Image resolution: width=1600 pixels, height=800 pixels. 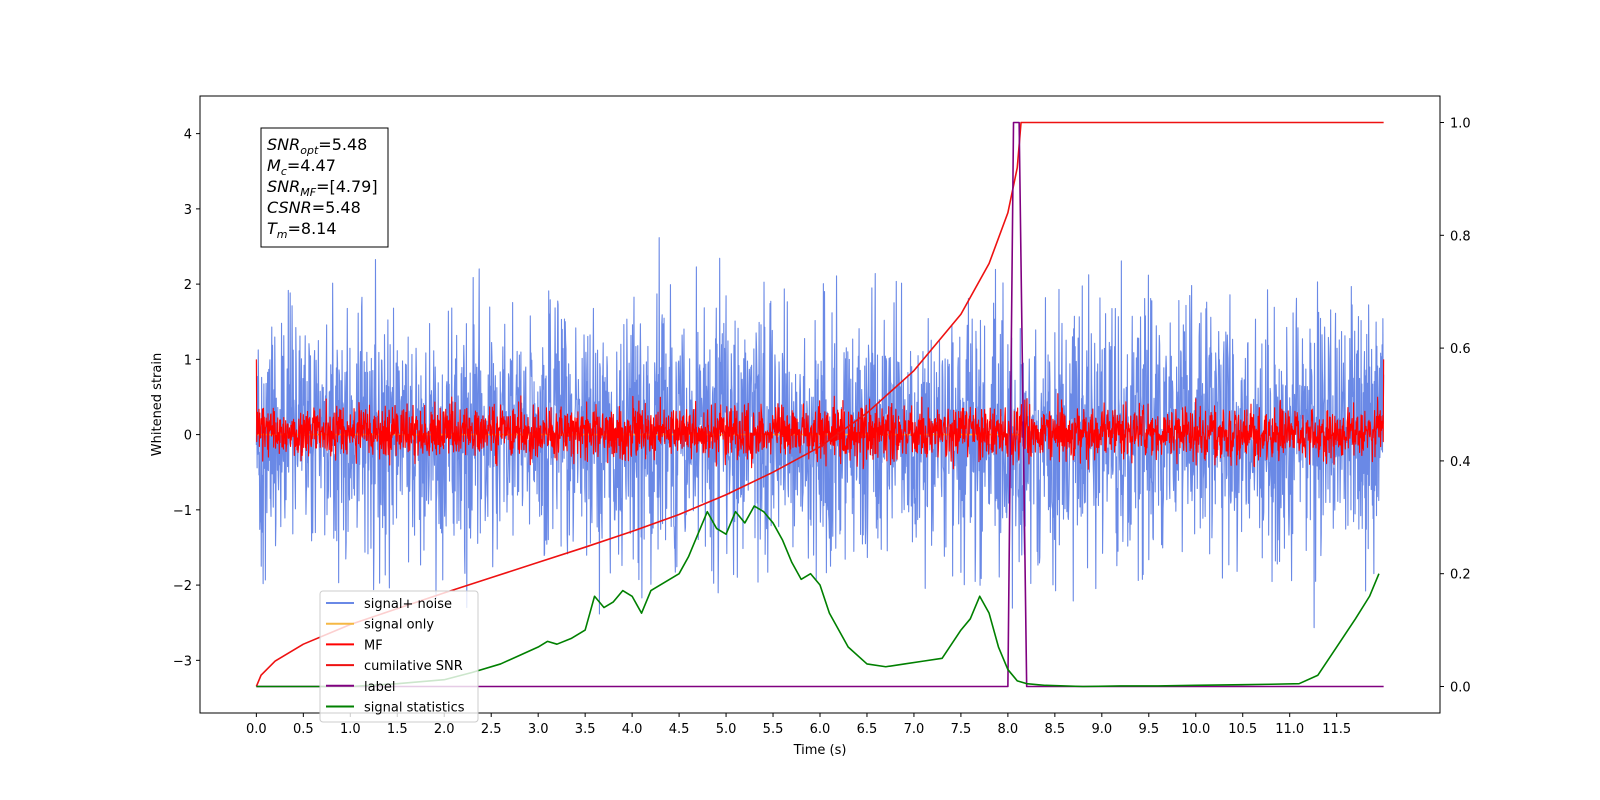 What do you see at coordinates (1460, 575) in the screenshot?
I see `y-right-tick-label: 0.2` at bounding box center [1460, 575].